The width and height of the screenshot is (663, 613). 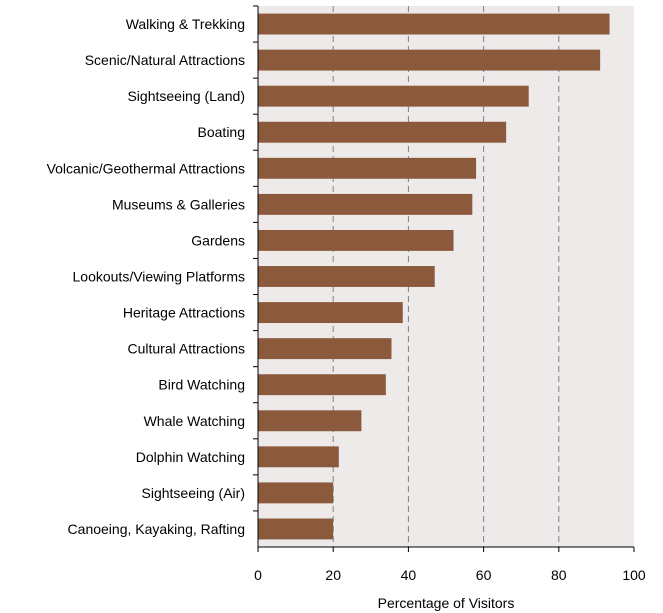 I want to click on category-label-4: Volcanic/Geothermal Attractions, so click(x=146, y=168).